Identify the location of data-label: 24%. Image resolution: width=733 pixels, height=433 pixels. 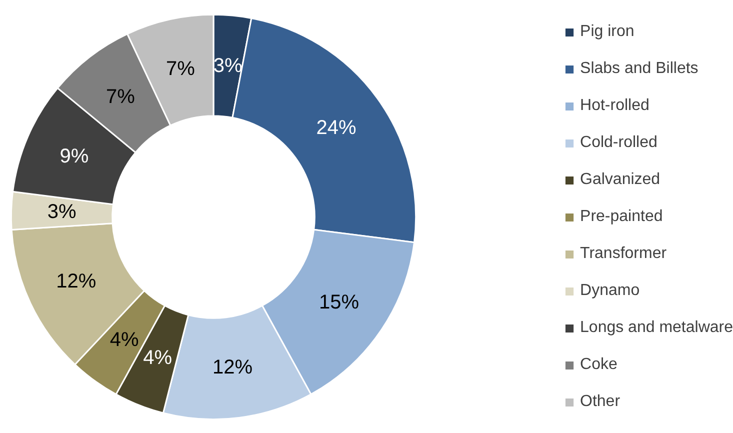
(336, 127).